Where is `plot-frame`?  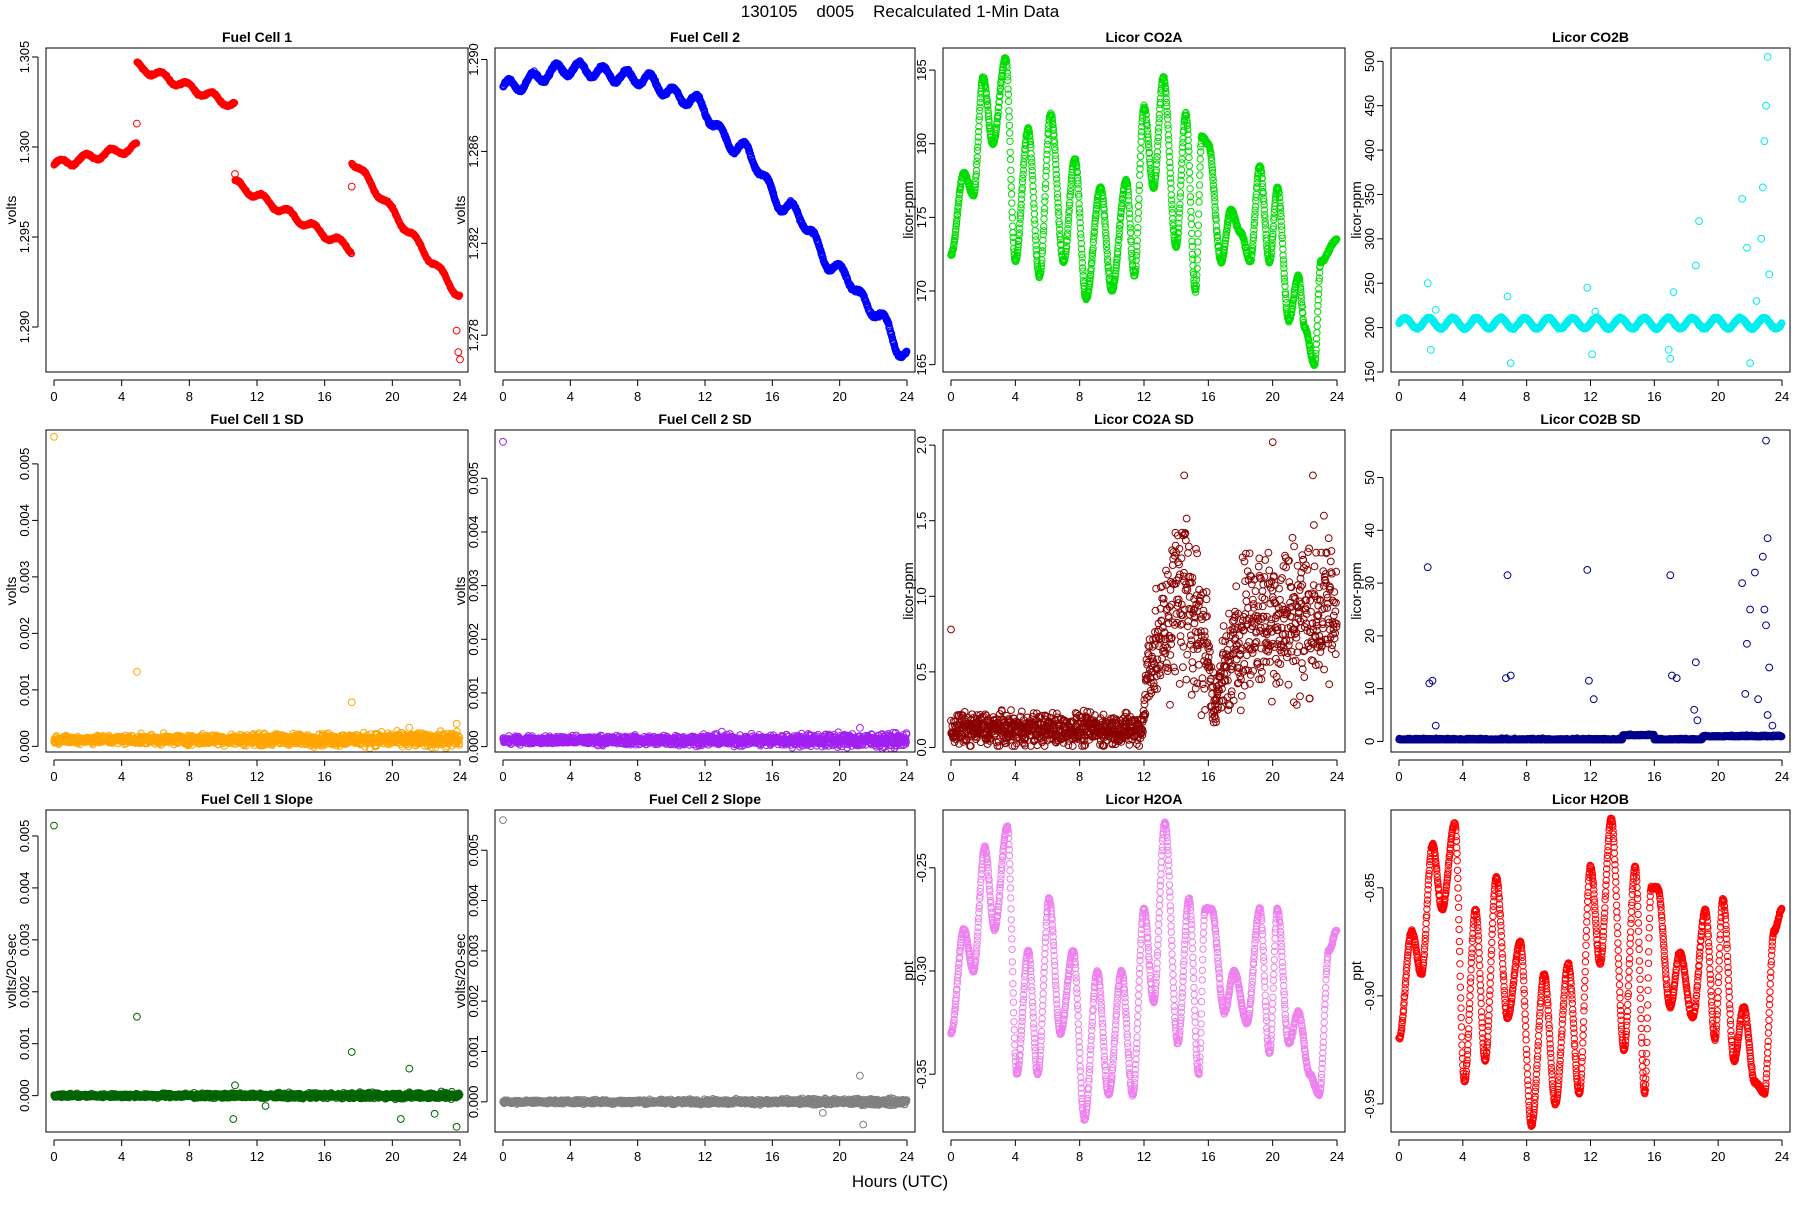
plot-frame is located at coordinates (705, 210).